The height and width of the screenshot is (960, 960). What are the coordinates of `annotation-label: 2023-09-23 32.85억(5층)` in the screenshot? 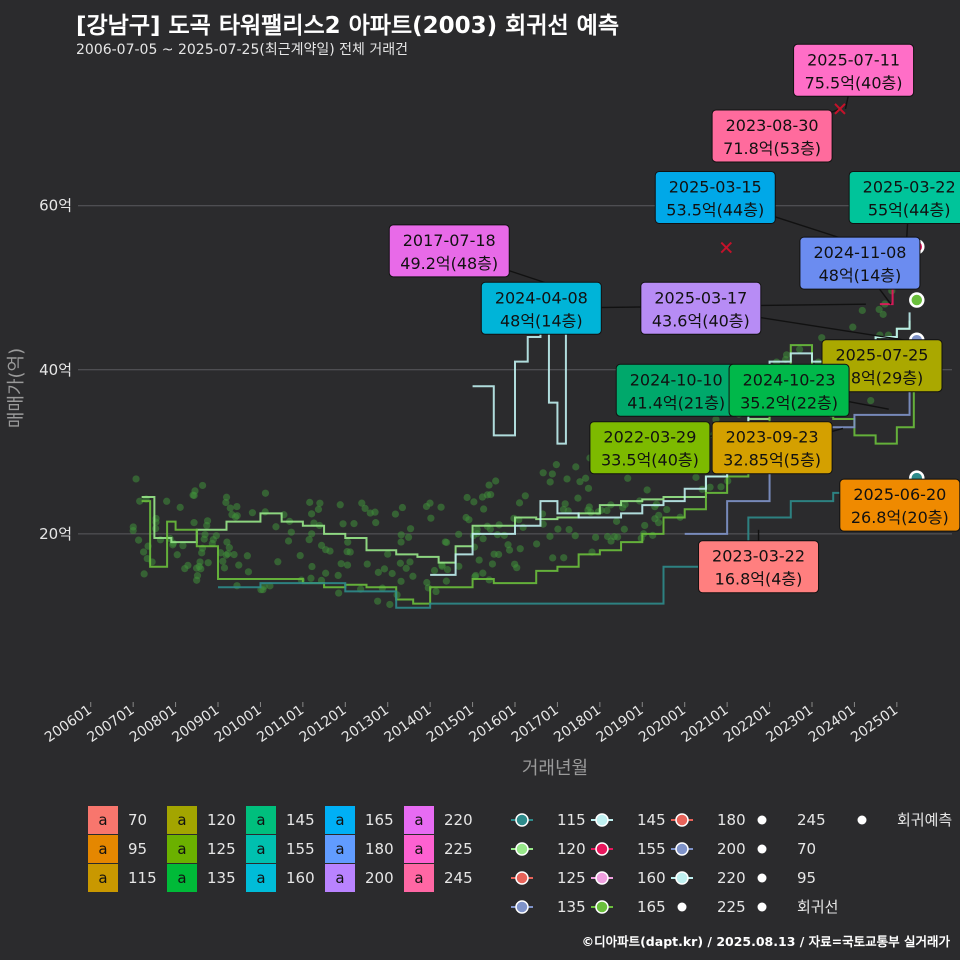 It's located at (772, 448).